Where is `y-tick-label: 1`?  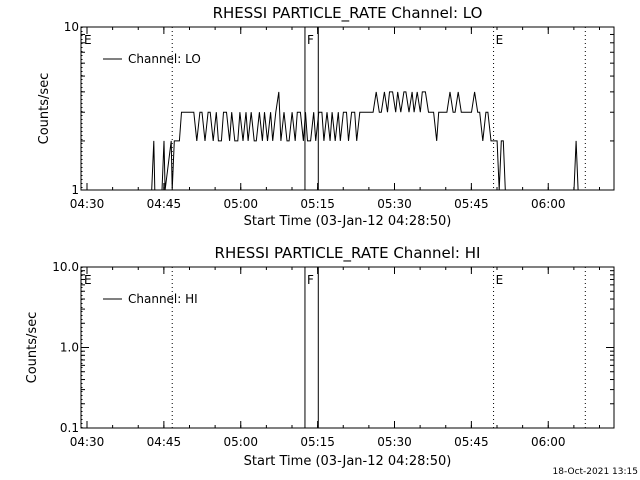
y-tick-label: 1 is located at coordinates (75, 190).